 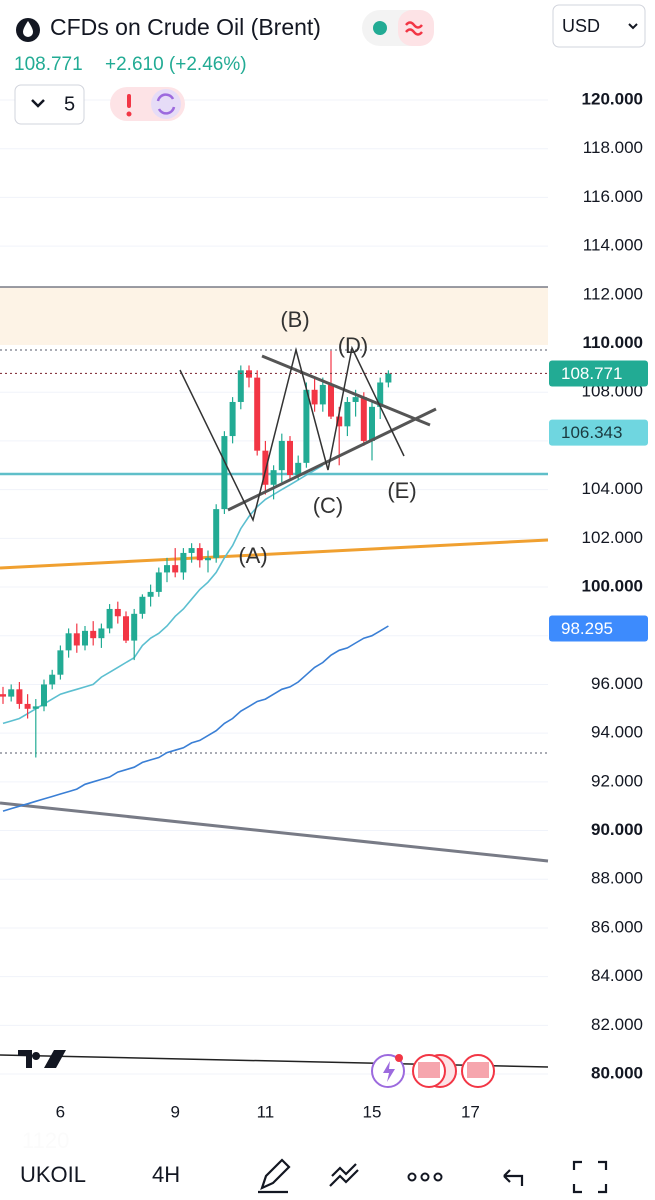 What do you see at coordinates (612, 391) in the screenshot?
I see `y-tick-label: 108.000` at bounding box center [612, 391].